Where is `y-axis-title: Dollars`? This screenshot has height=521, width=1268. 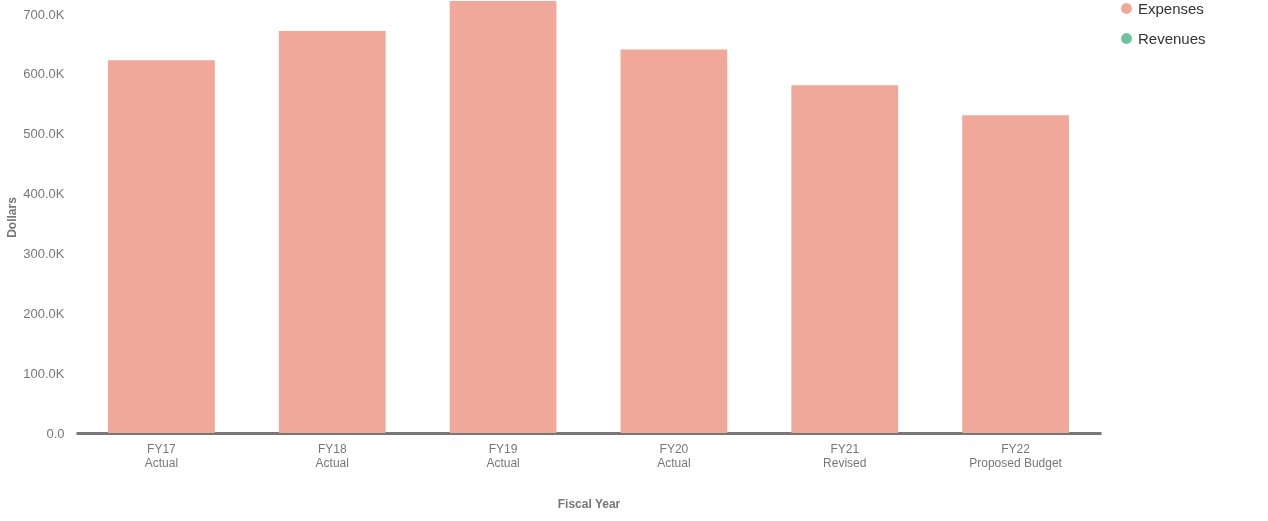
y-axis-title: Dollars is located at coordinates (12, 217).